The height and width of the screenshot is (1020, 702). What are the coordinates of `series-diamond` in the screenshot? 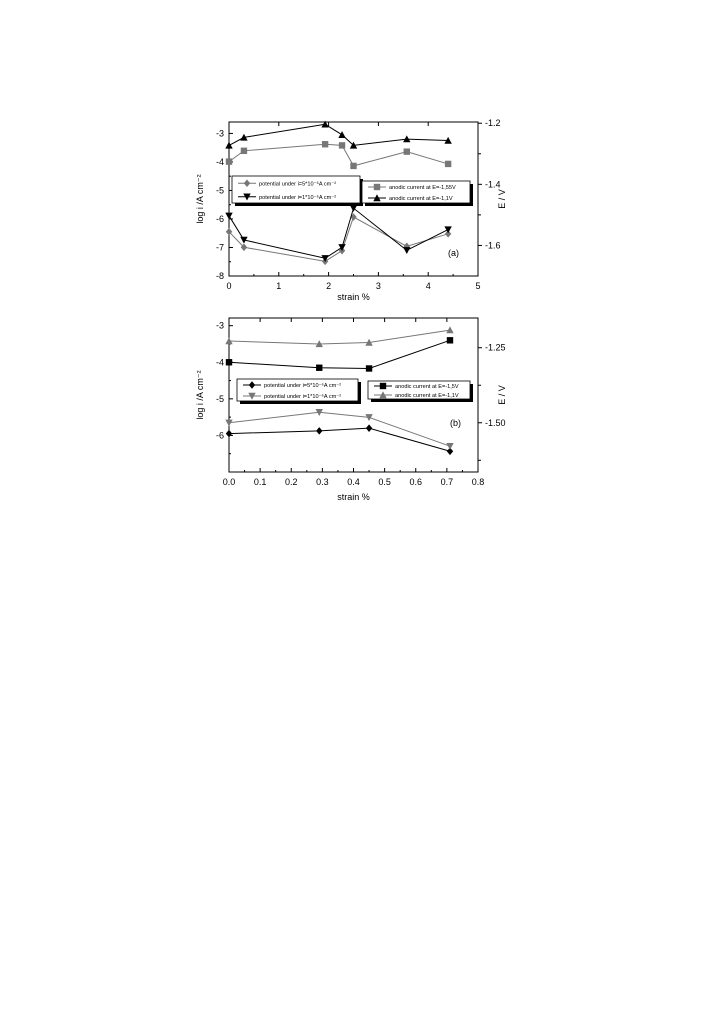 It's located at (339, 440).